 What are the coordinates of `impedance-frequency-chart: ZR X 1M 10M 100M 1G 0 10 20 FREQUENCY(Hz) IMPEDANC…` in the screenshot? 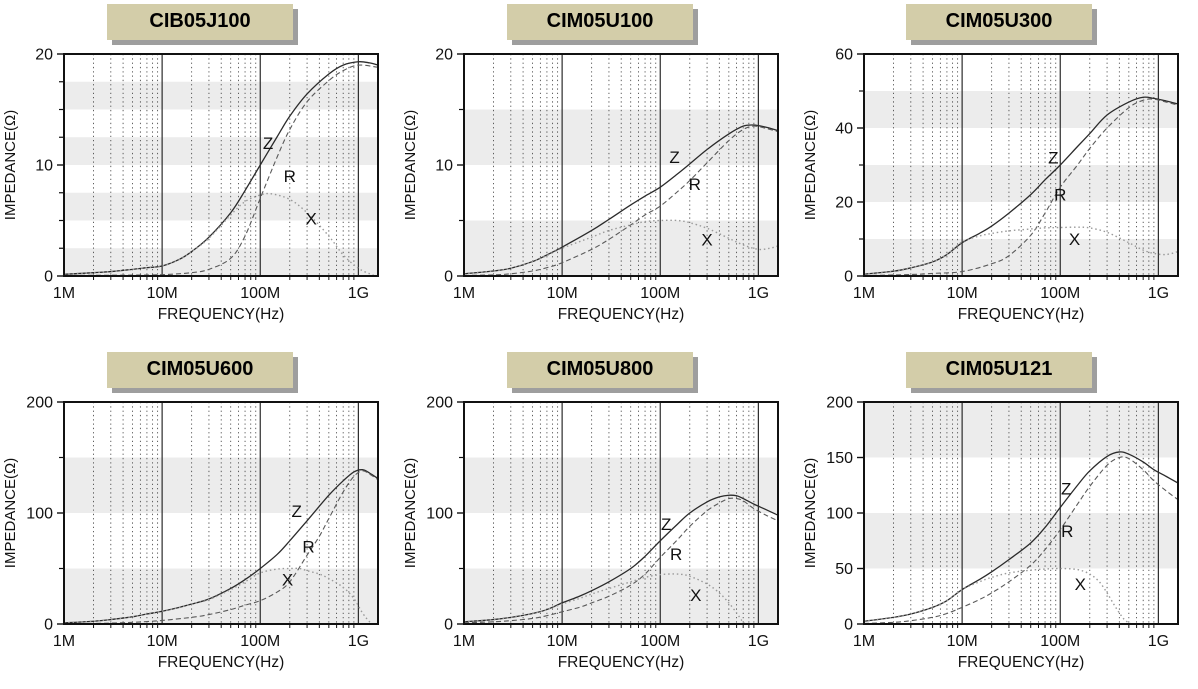 It's located at (590, 185).